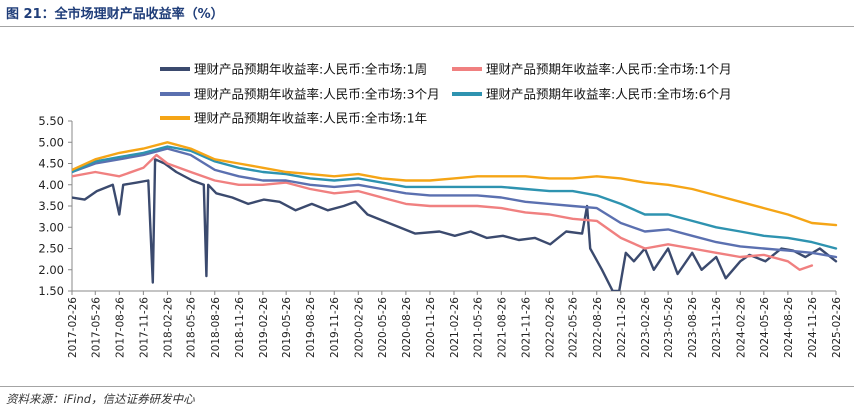 Image resolution: width=854 pixels, height=417 pixels. Describe the element at coordinates (717, 327) in the screenshot. I see `x-tick-label: 2023-11-26` at that location.